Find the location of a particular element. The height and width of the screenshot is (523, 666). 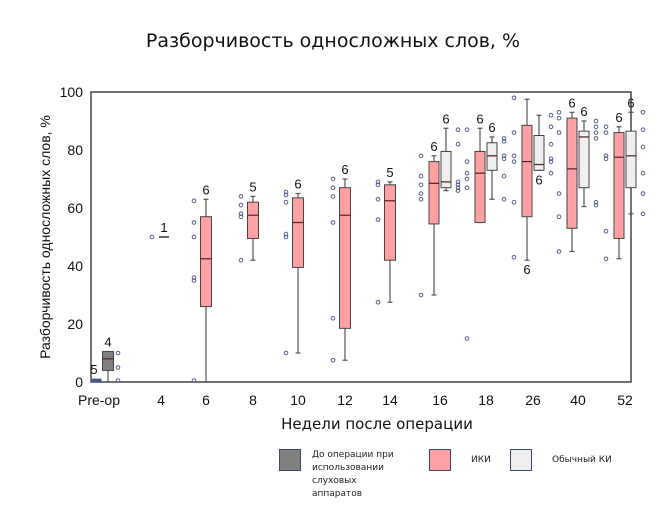

x-tick-label: 10 is located at coordinates (298, 400).